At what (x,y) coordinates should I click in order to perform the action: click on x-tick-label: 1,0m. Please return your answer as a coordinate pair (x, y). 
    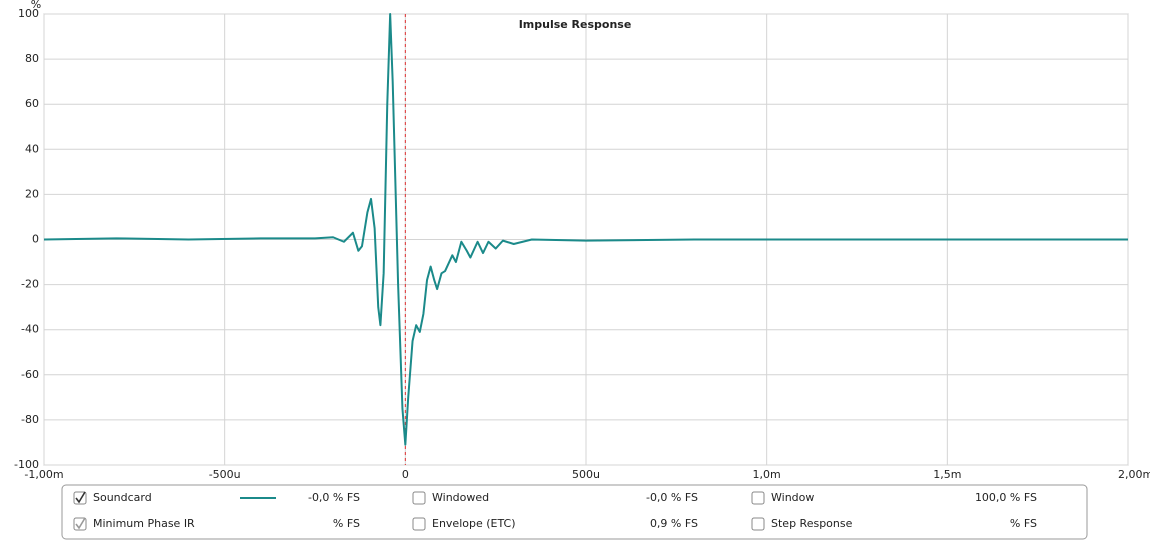
    Looking at the image, I should click on (767, 474).